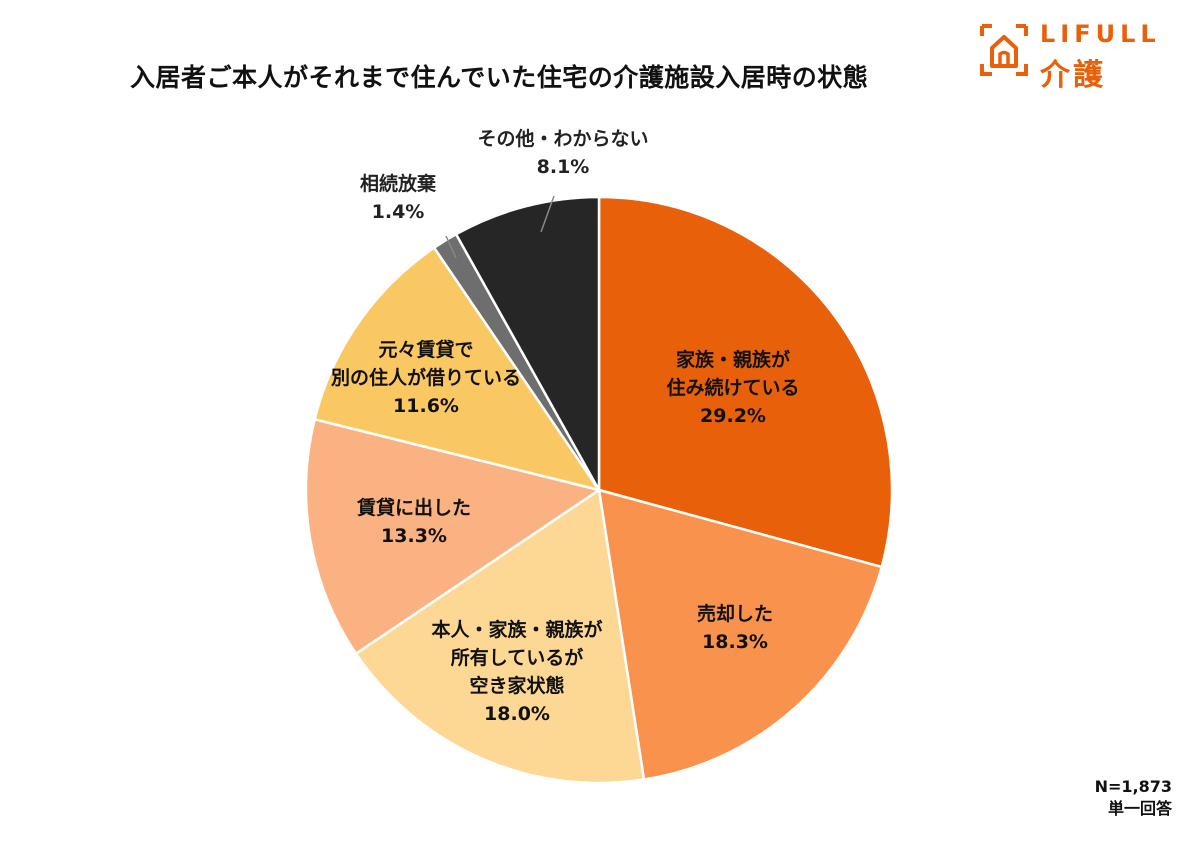 Image resolution: width=1200 pixels, height=848 pixels. Describe the element at coordinates (499, 77) in the screenshot. I see `chart-title: 入居者ご本人がそれまで住んでいた住宅の介護施設入居時の状態` at that location.